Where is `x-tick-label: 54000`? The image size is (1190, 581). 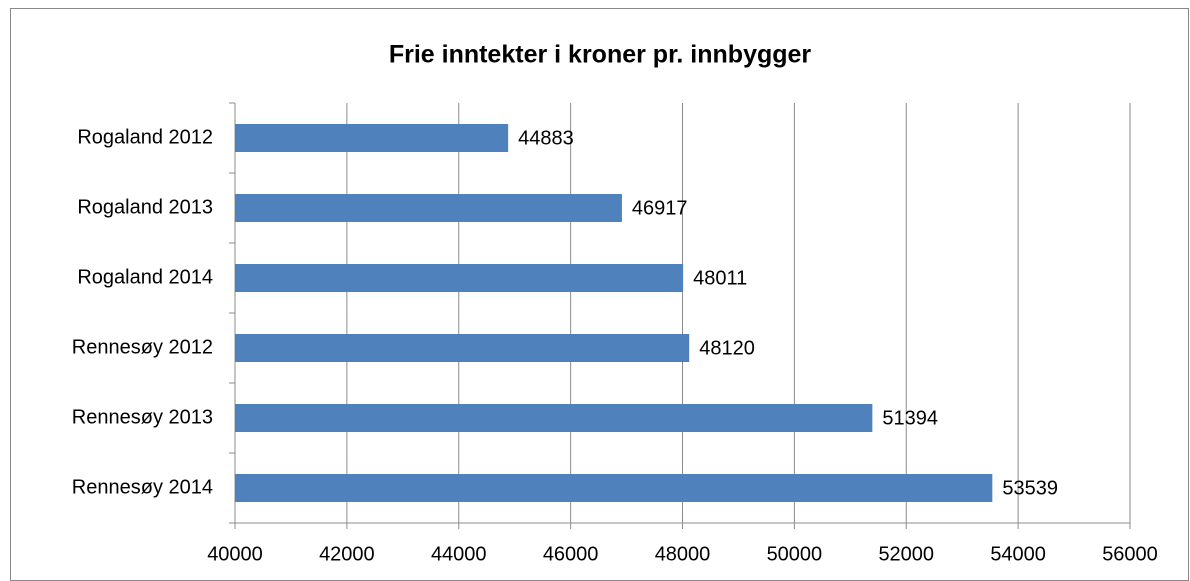
x-tick-label: 54000 is located at coordinates (1018, 554).